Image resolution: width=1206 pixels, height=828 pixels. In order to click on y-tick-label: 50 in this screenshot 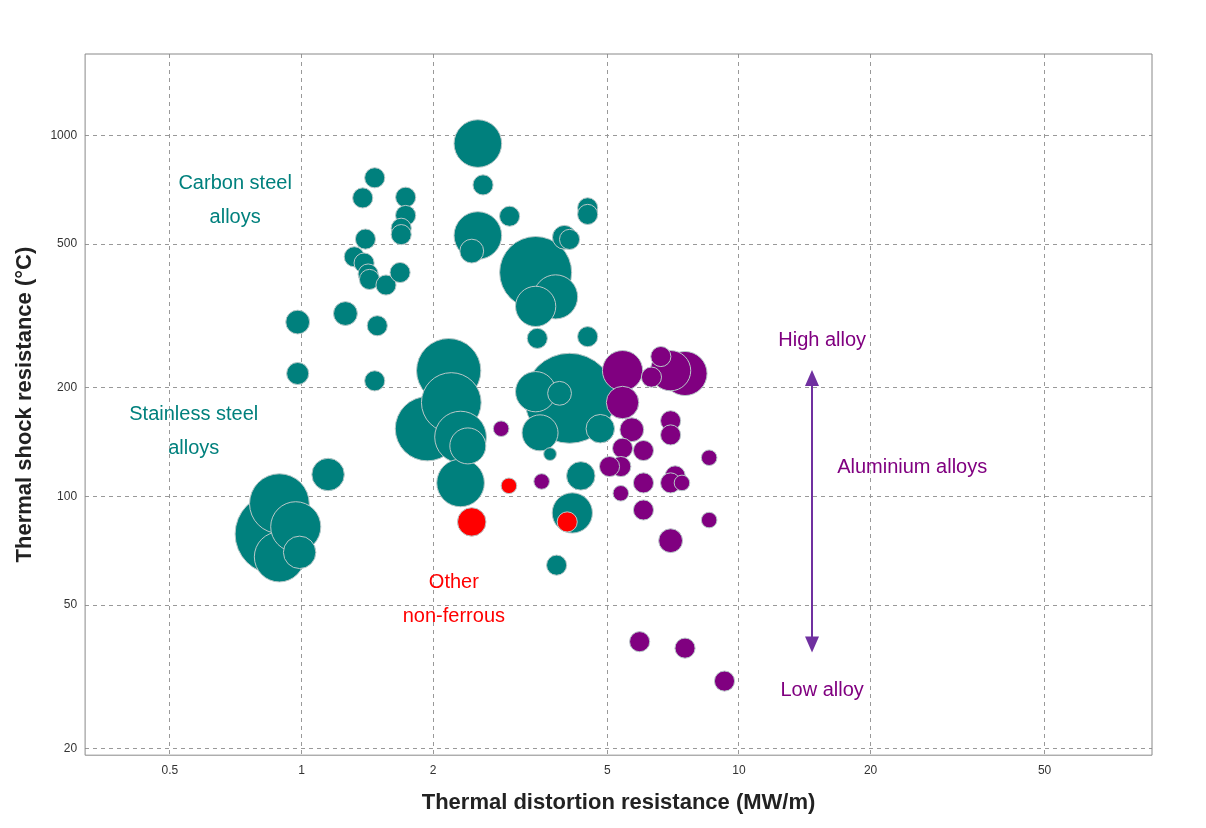, I will do `click(70, 604)`.